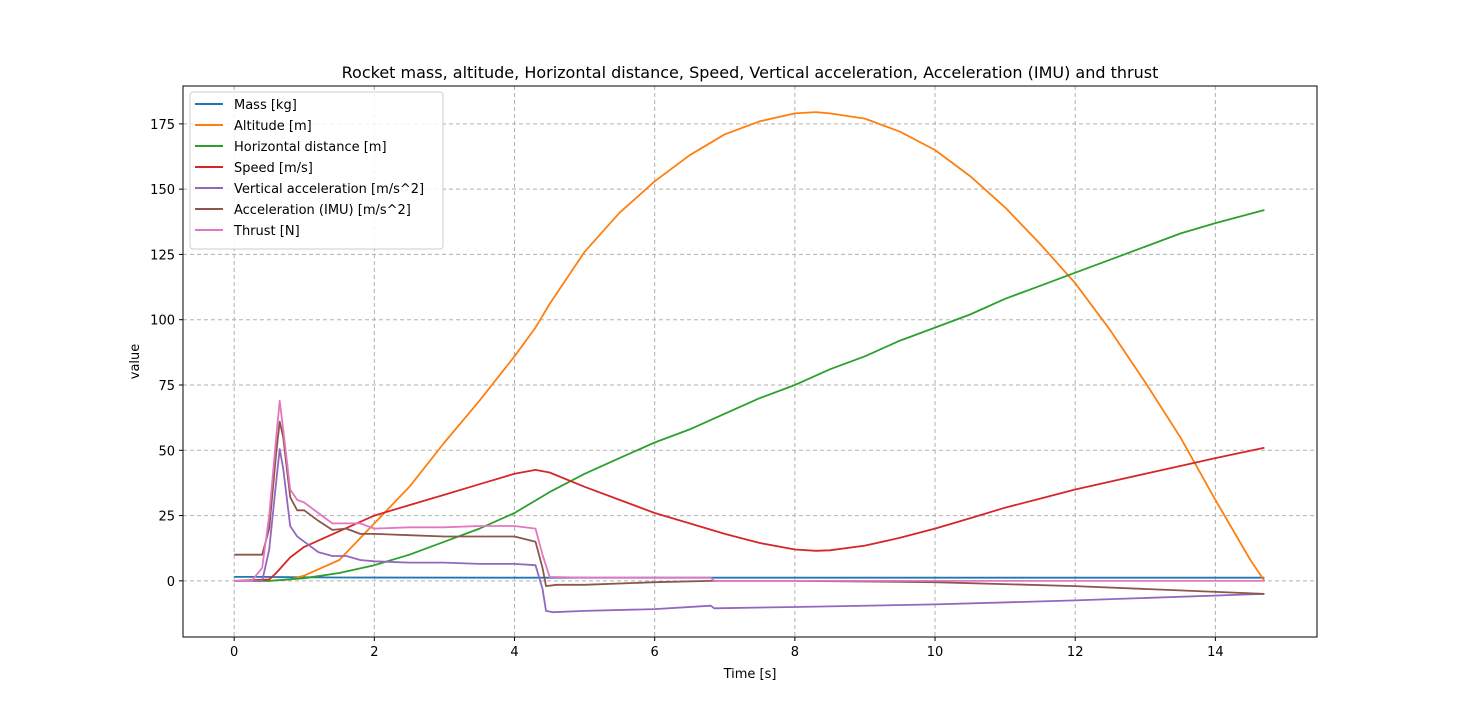 Image resolution: width=1462 pixels, height=716 pixels. Describe the element at coordinates (935, 652) in the screenshot. I see `x-tick-label: 10` at that location.